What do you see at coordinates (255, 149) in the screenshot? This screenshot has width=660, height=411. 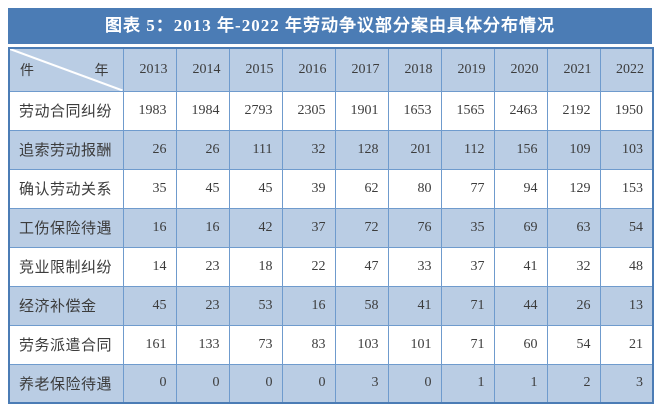 I see `value-cell: 111` at bounding box center [255, 149].